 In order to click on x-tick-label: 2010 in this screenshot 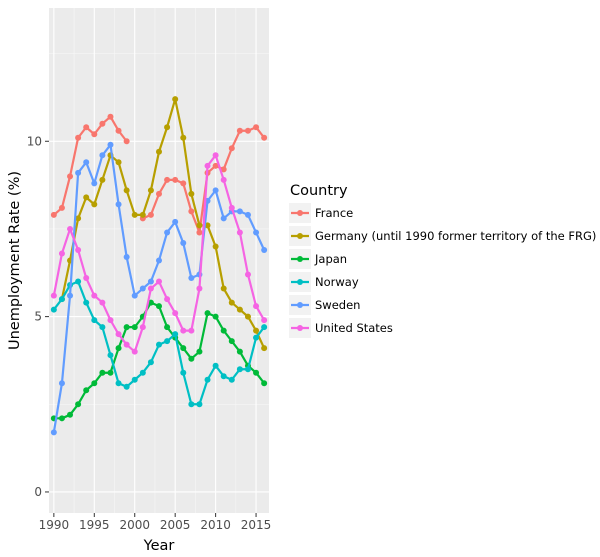, I will do `click(215, 525)`.